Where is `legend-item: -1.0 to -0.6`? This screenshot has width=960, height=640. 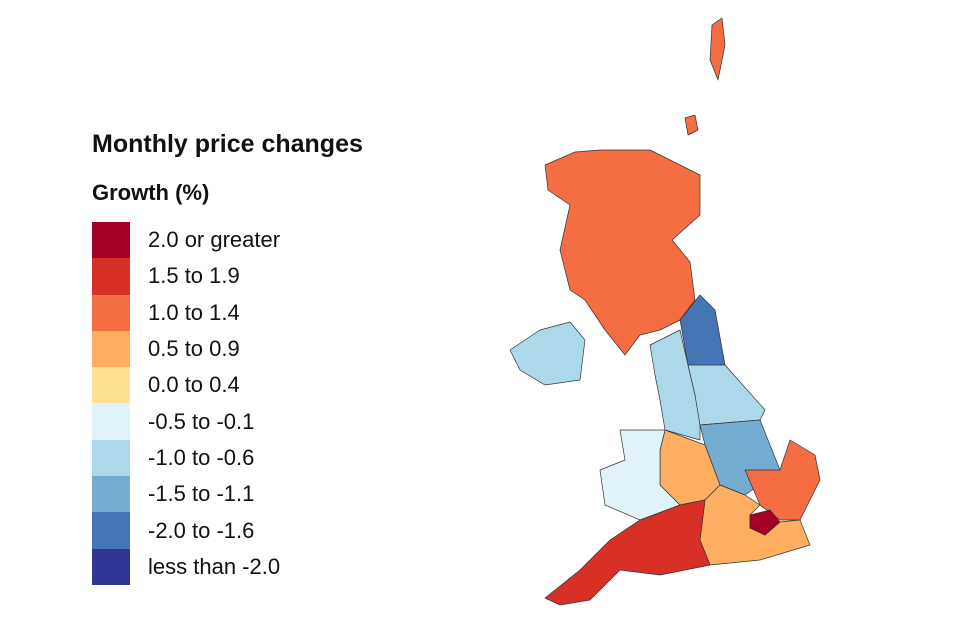
legend-item: -1.0 to -0.6 is located at coordinates (186, 458).